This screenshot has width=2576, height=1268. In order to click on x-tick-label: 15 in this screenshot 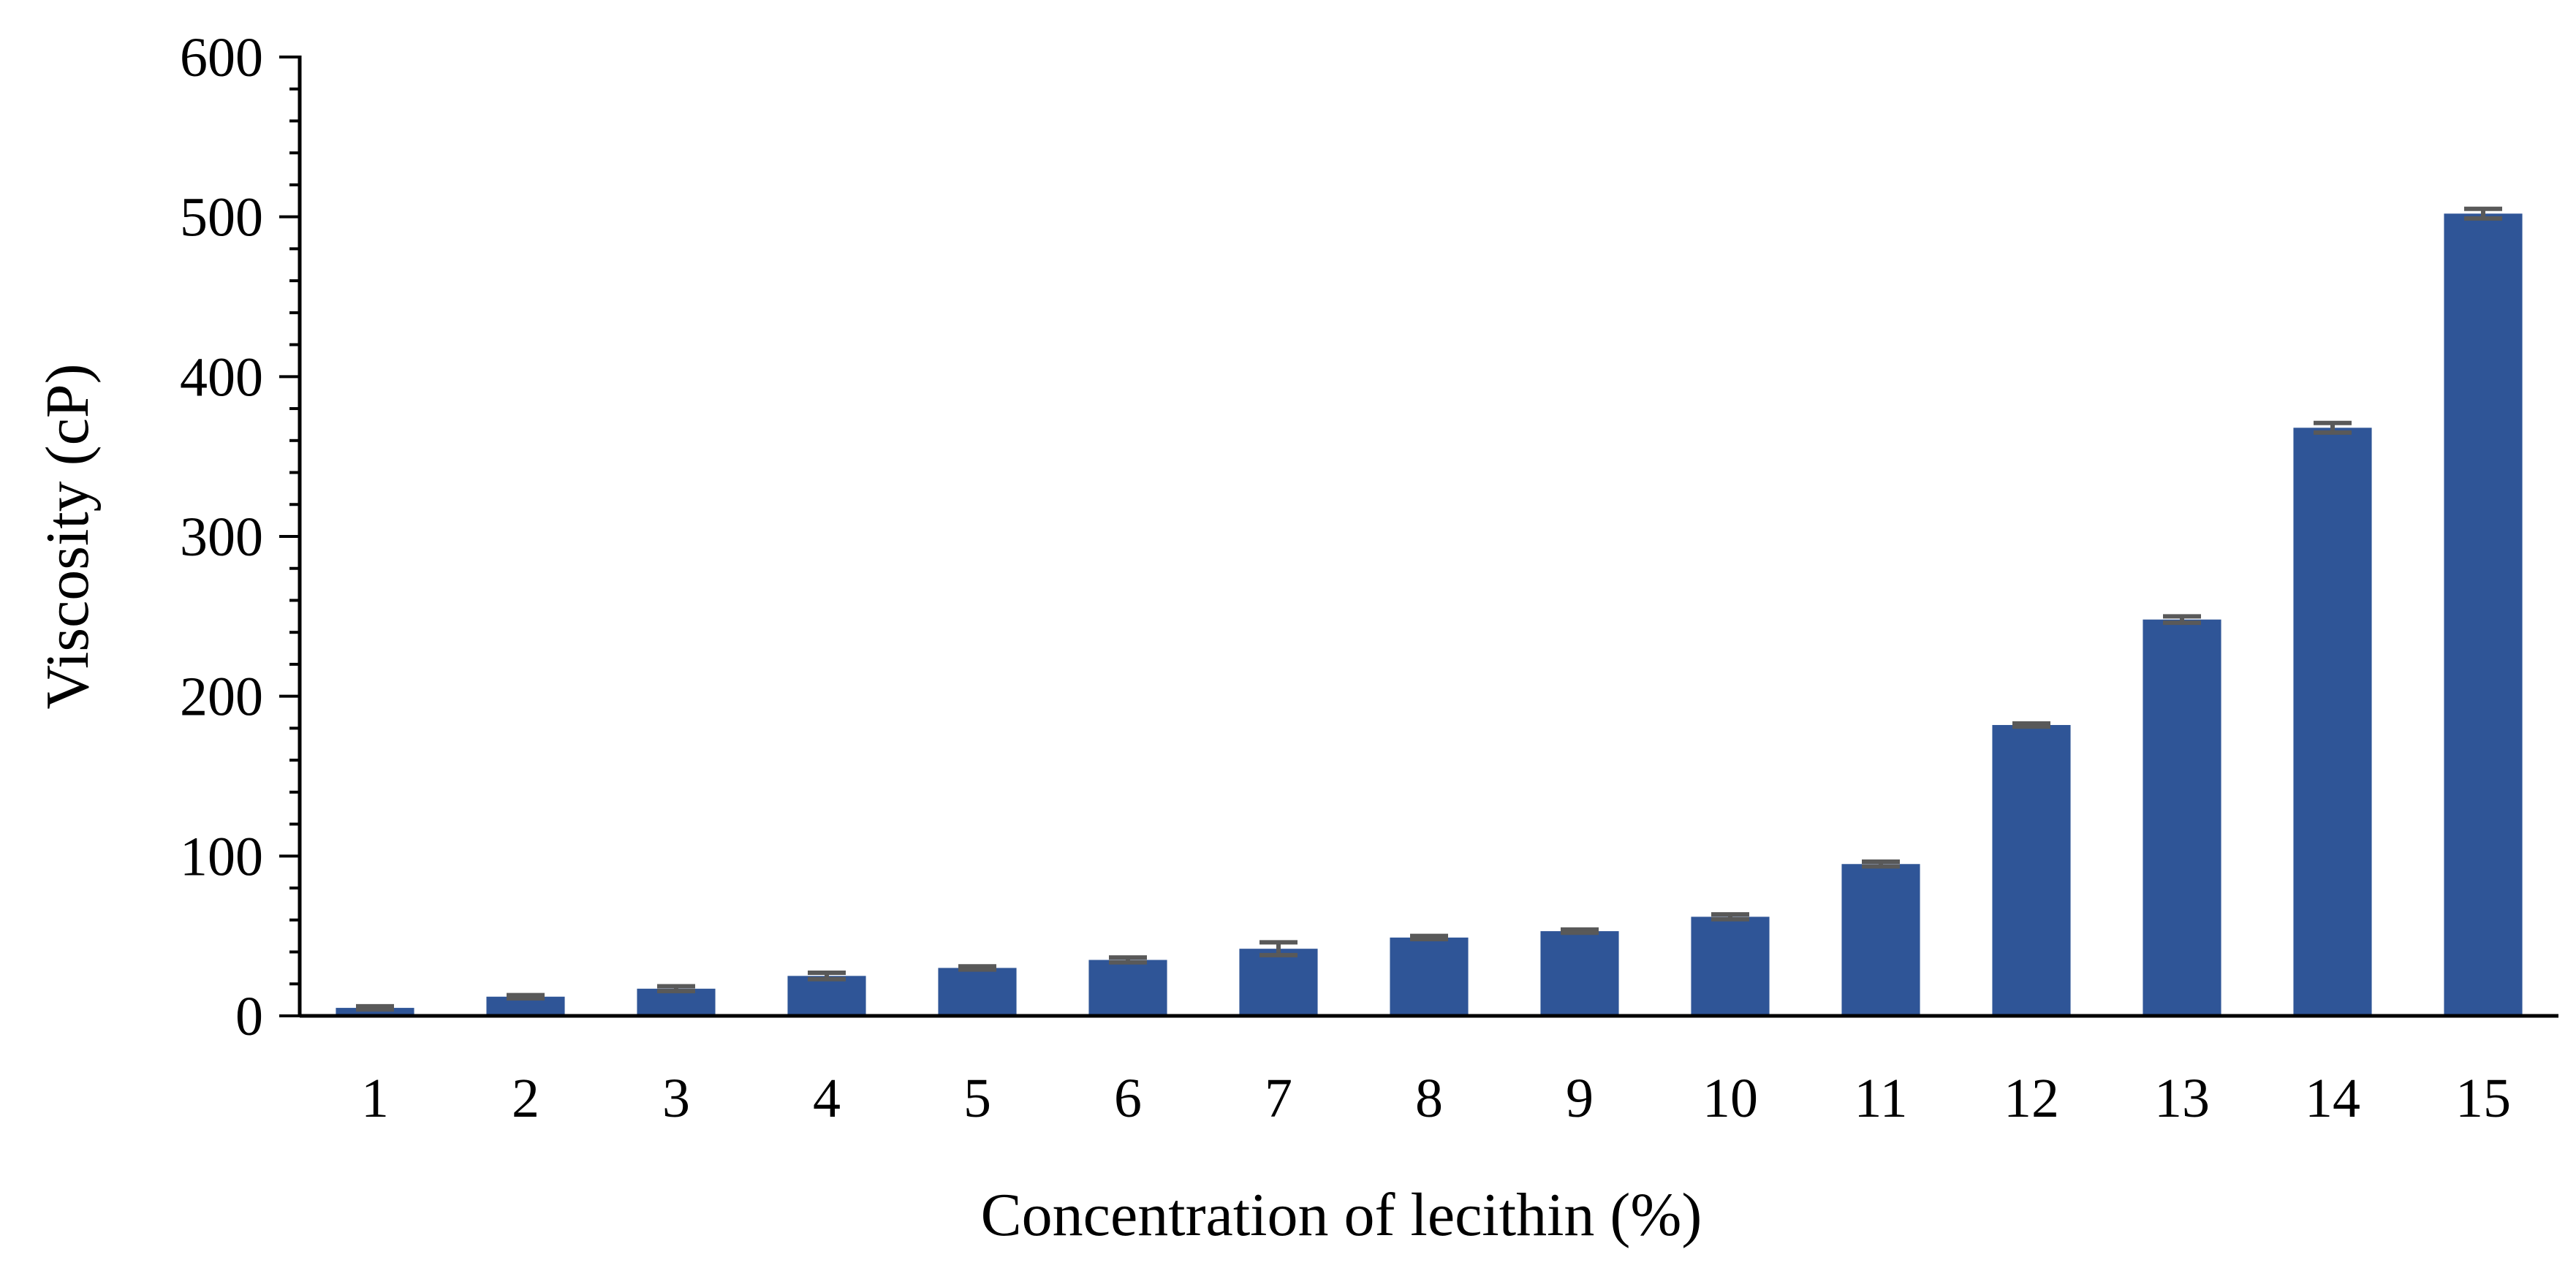, I will do `click(2483, 1098)`.